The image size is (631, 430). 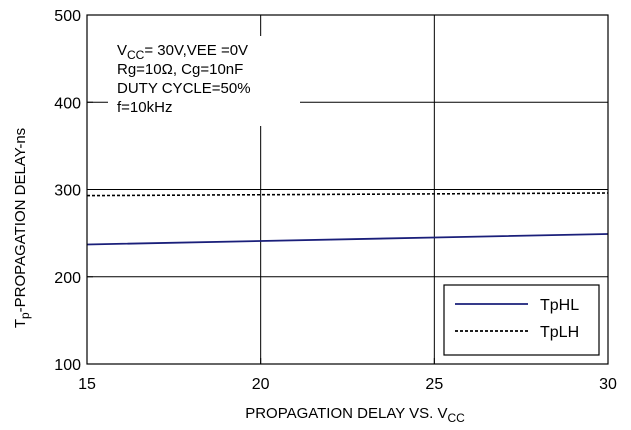 I want to click on y-tick-label: 100, so click(x=67, y=365).